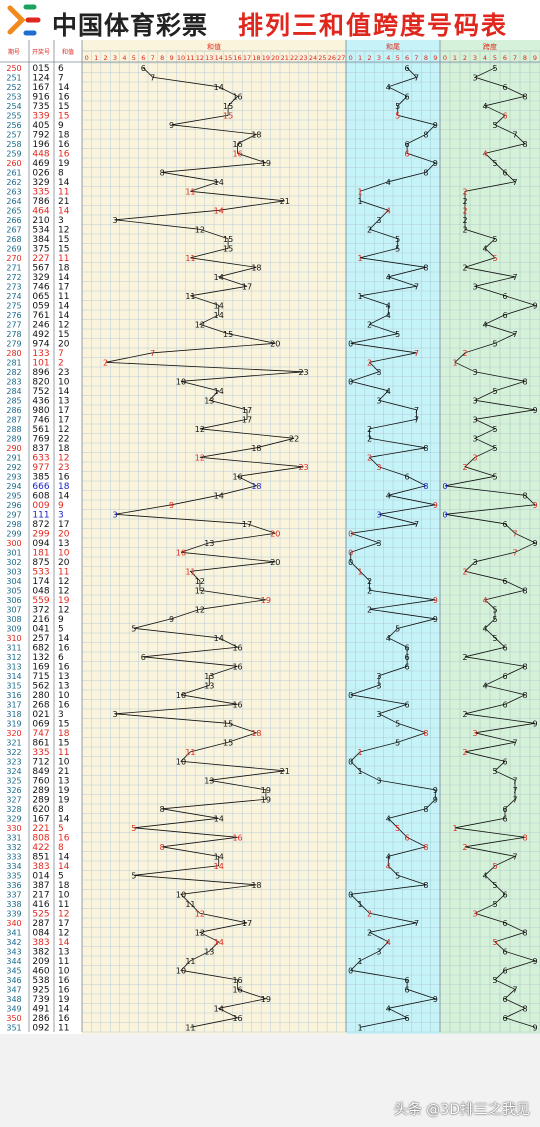 This screenshot has width=540, height=1127. Describe the element at coordinates (40, 553) in the screenshot. I see `draw-number: 181` at that location.